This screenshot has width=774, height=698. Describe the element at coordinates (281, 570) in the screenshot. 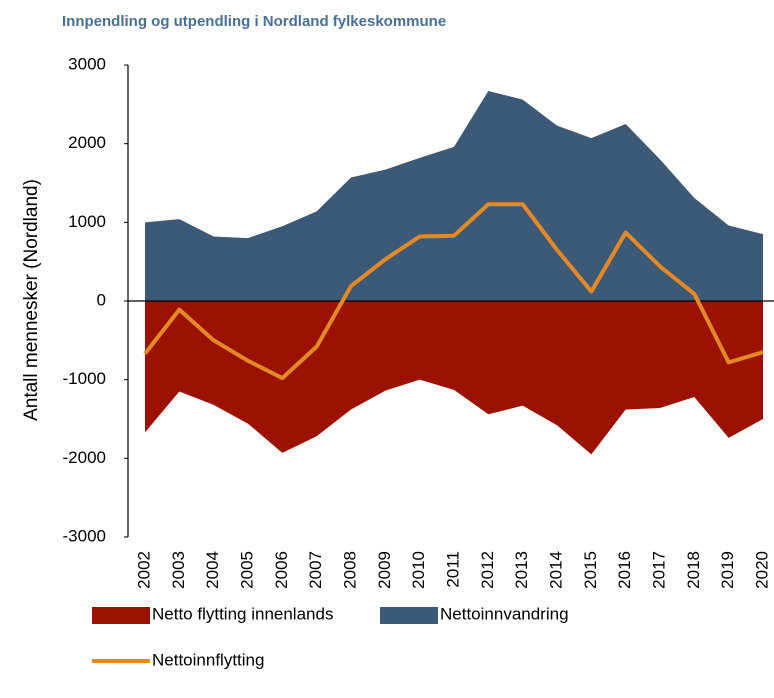

I see `x-tick-label: 2006` at that location.